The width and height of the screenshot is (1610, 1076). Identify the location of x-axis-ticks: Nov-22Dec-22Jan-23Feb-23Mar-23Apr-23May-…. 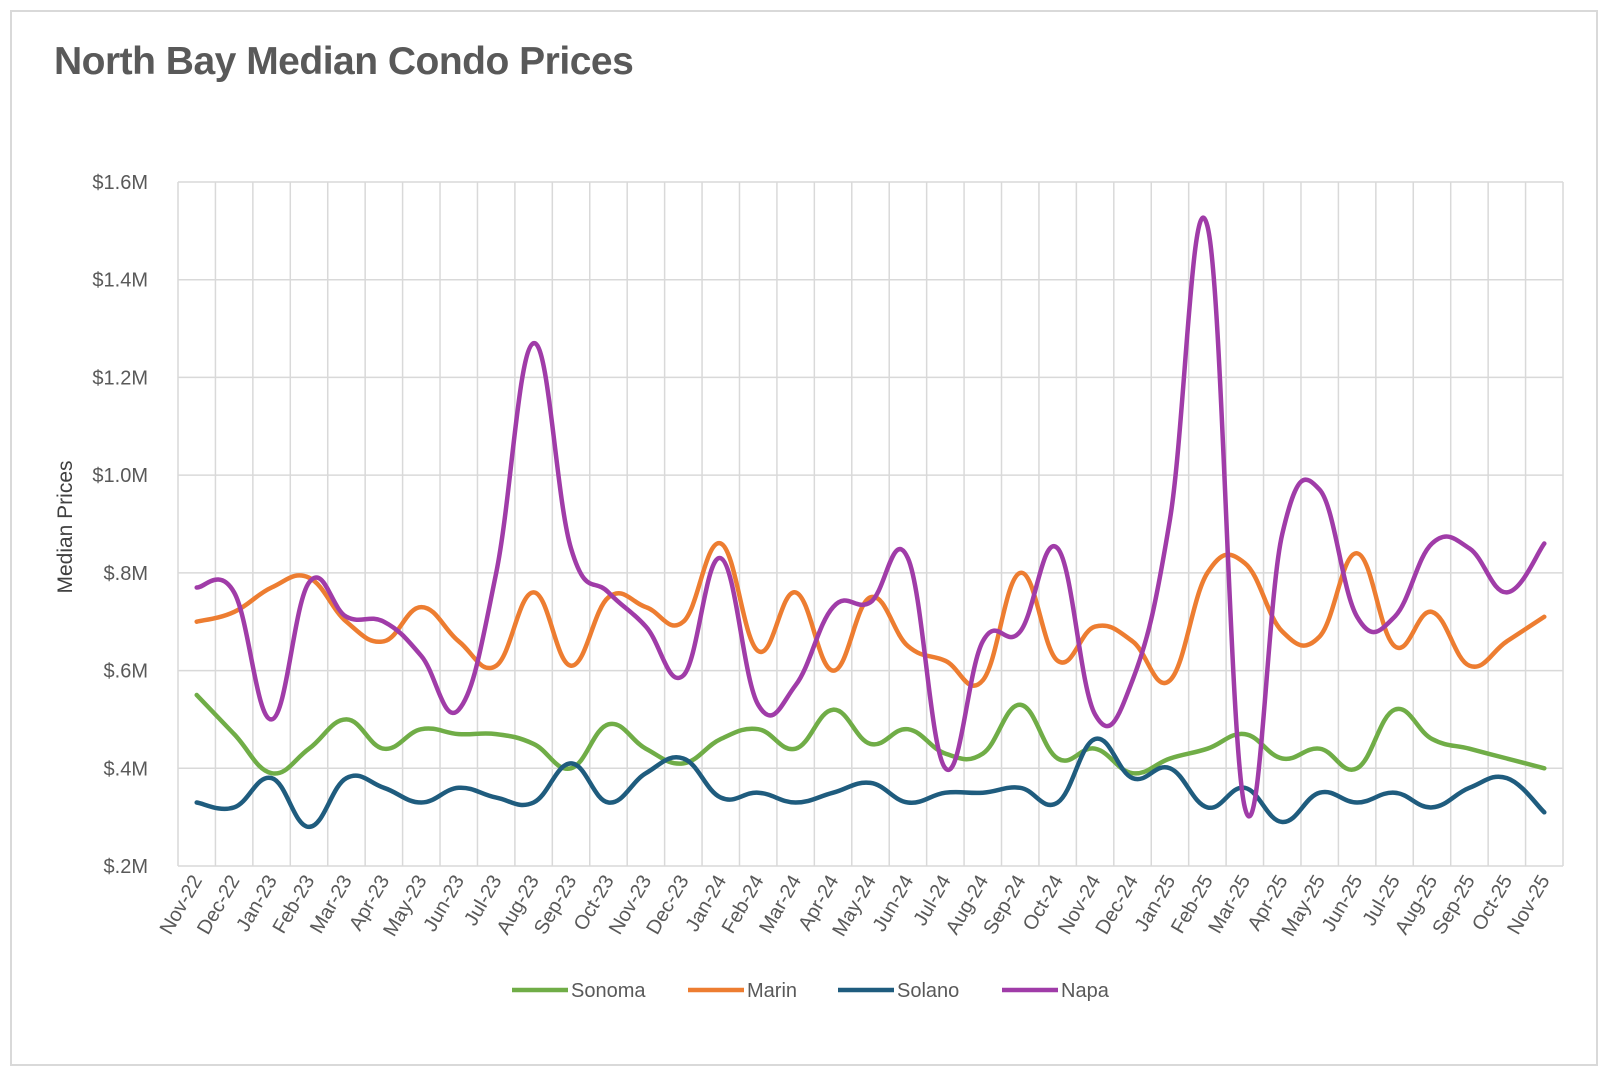
(855, 906).